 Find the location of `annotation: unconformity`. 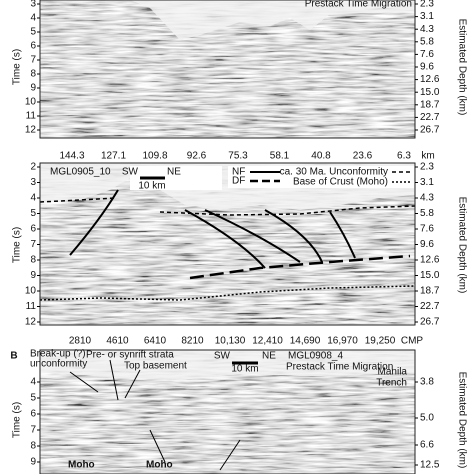

annotation: unconformity is located at coordinates (58, 364).